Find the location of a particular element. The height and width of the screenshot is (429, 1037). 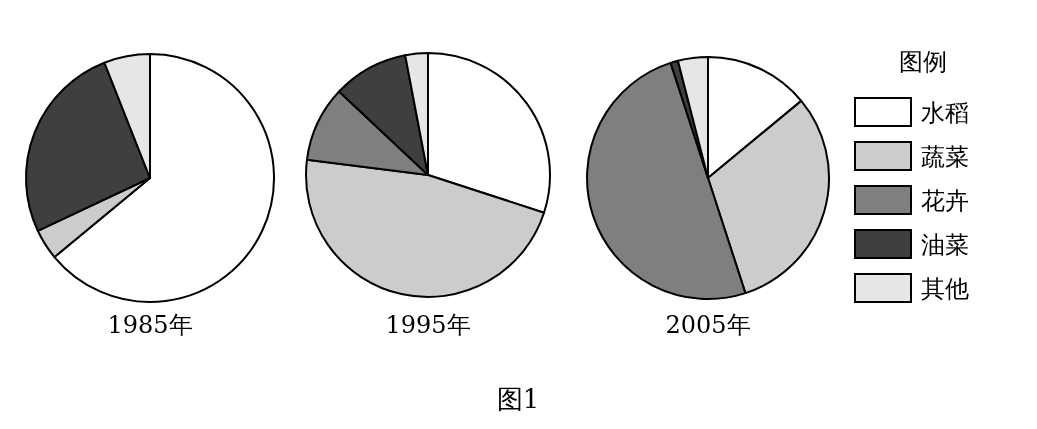

text: 1985年 is located at coordinates (150, 325).